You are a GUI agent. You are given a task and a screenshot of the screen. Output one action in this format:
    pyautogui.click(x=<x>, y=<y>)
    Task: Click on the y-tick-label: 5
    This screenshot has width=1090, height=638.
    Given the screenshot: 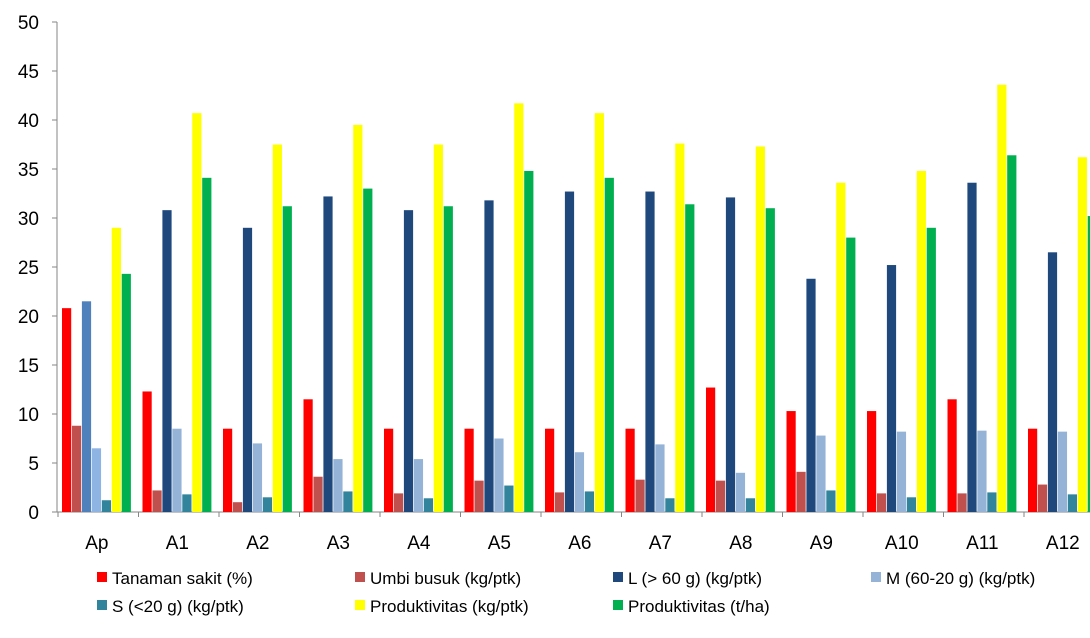 What is the action you would take?
    pyautogui.click(x=33, y=464)
    